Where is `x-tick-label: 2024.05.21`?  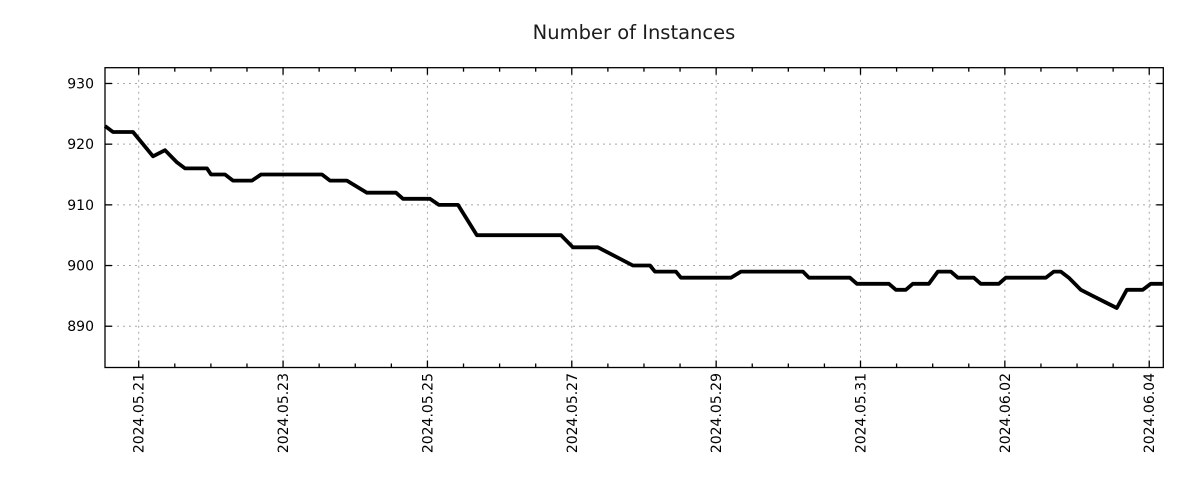
x-tick-label: 2024.05.21 is located at coordinates (140, 413).